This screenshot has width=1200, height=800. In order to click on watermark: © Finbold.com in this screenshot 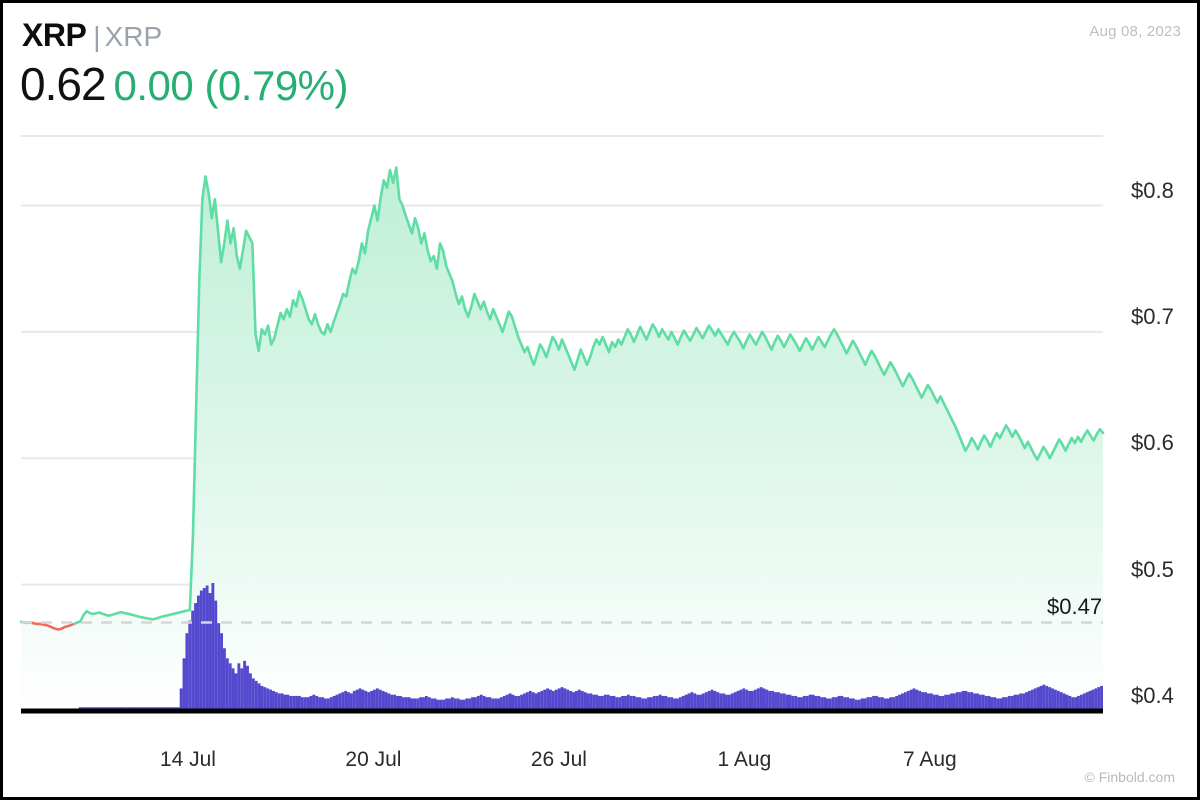, I will do `click(1129, 777)`.